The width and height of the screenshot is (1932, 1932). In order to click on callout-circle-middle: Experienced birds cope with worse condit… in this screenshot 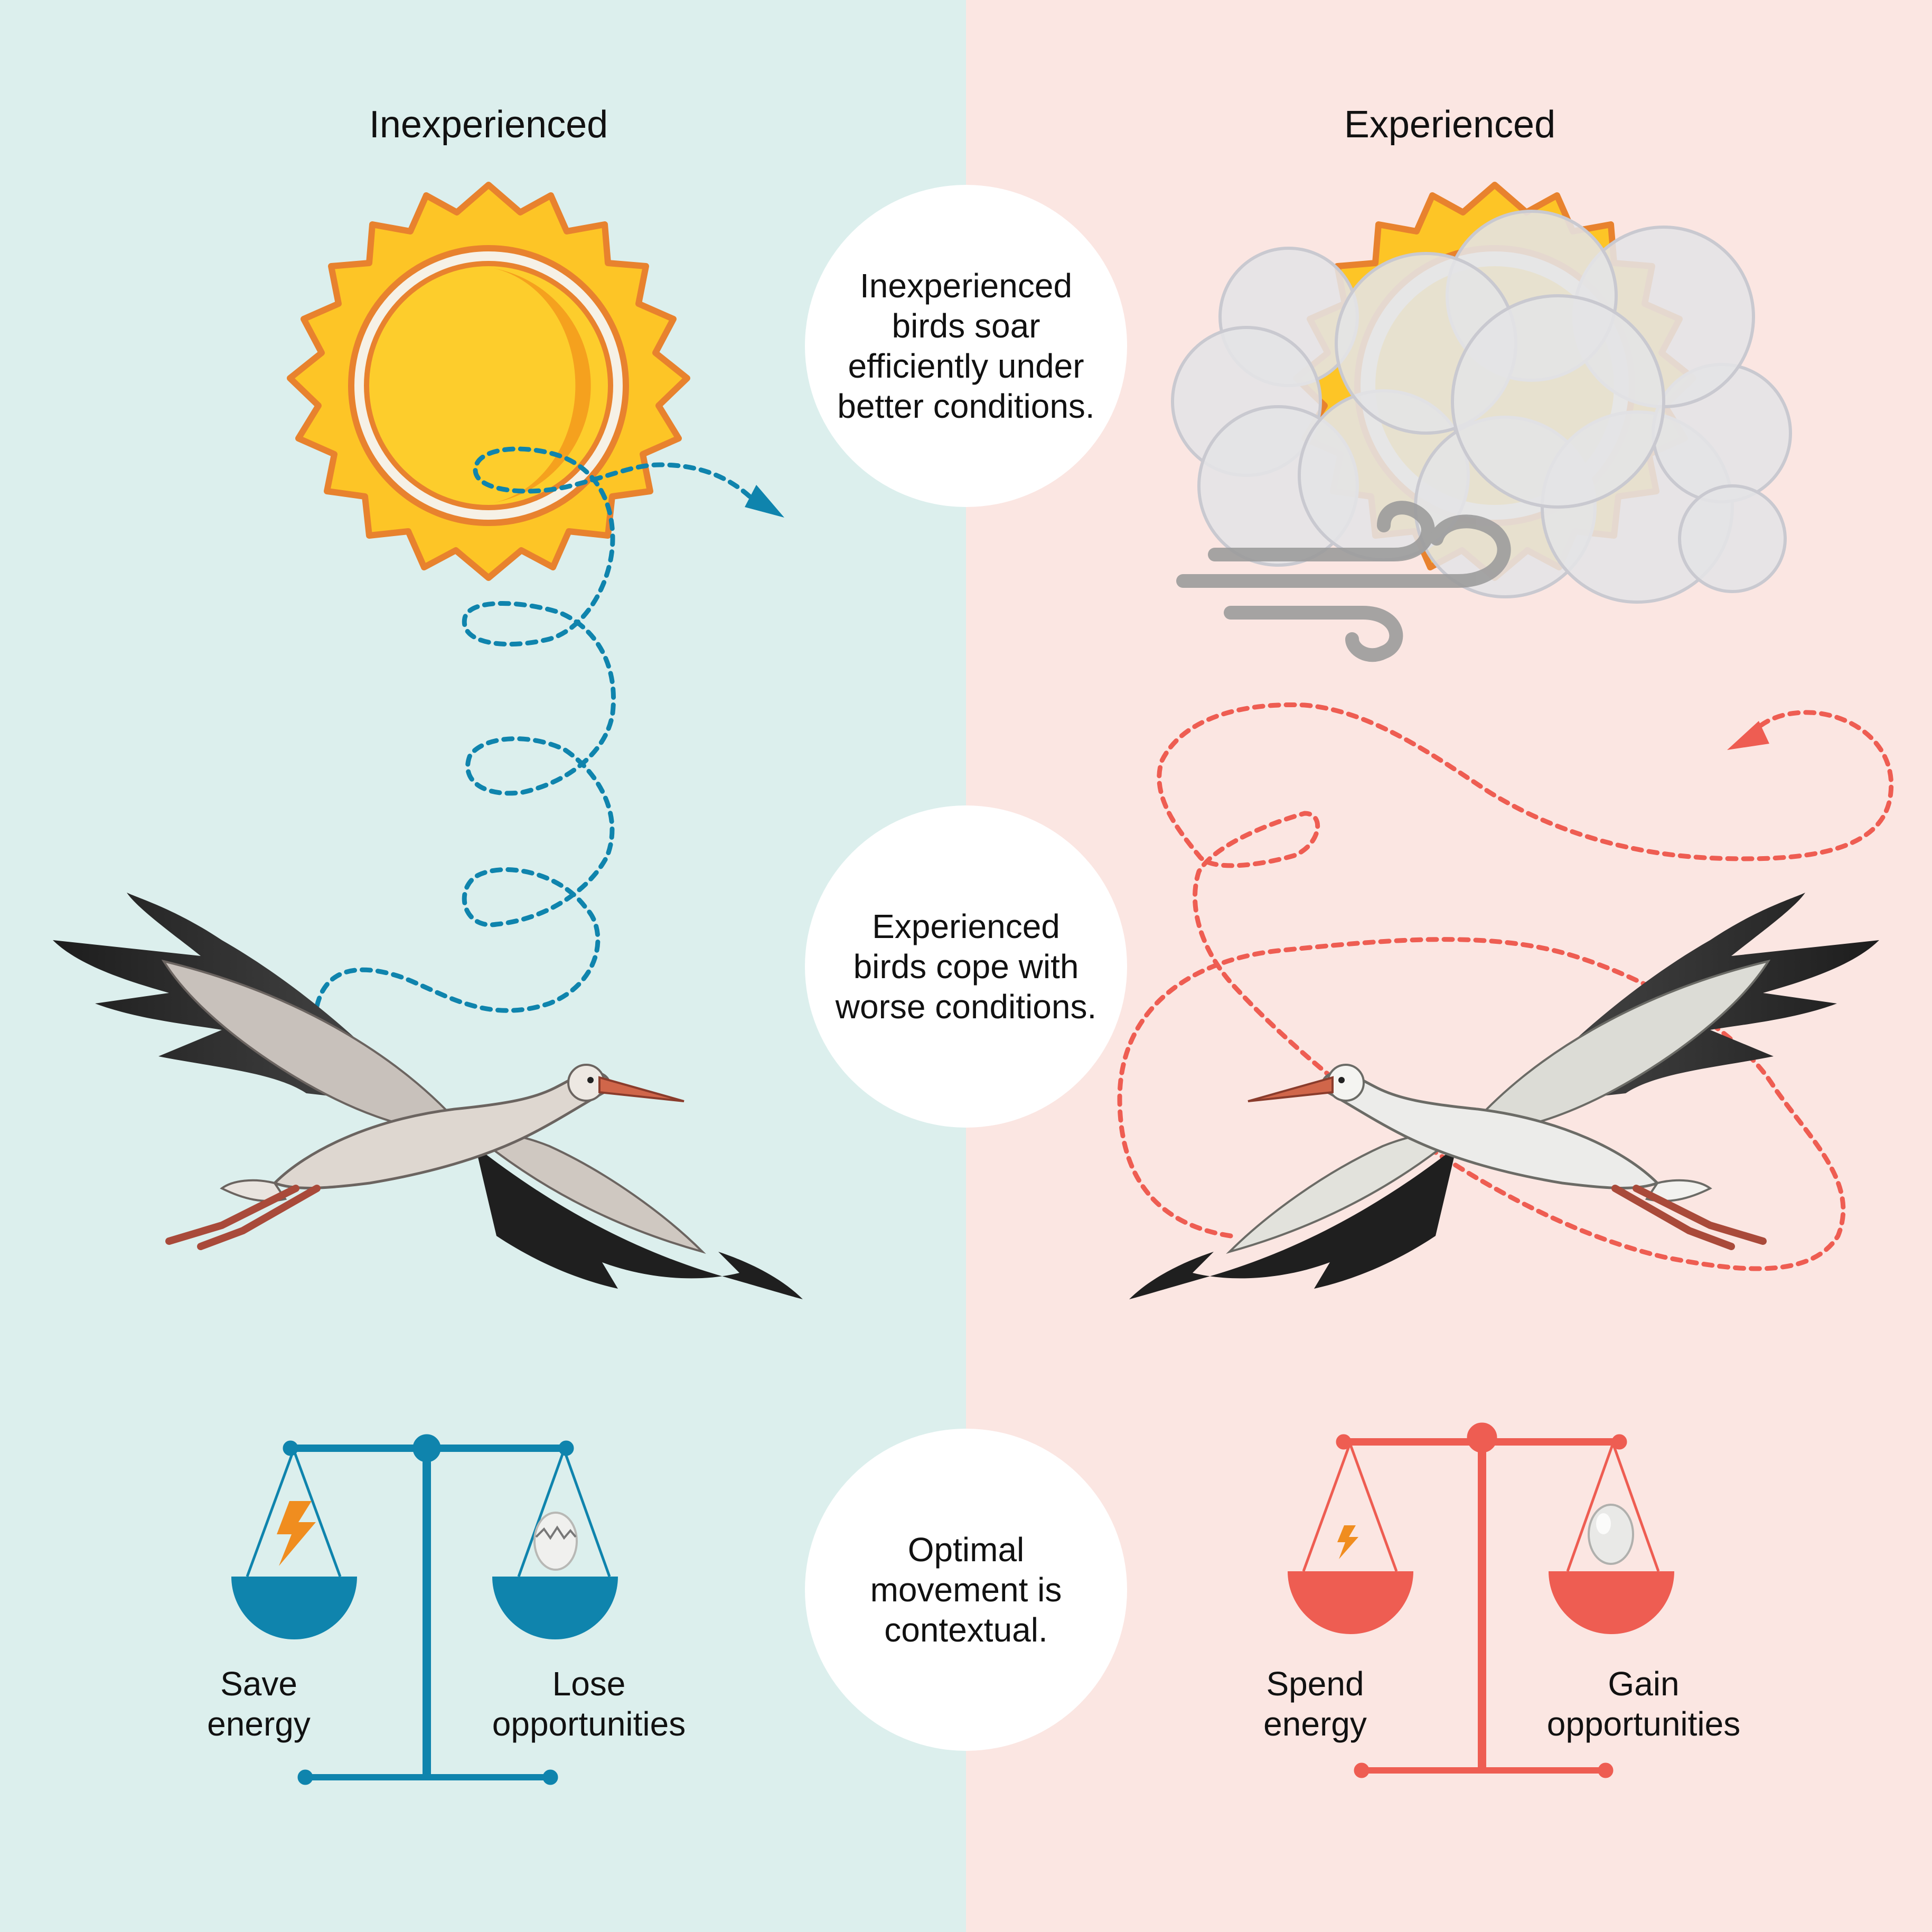, I will do `click(966, 966)`.